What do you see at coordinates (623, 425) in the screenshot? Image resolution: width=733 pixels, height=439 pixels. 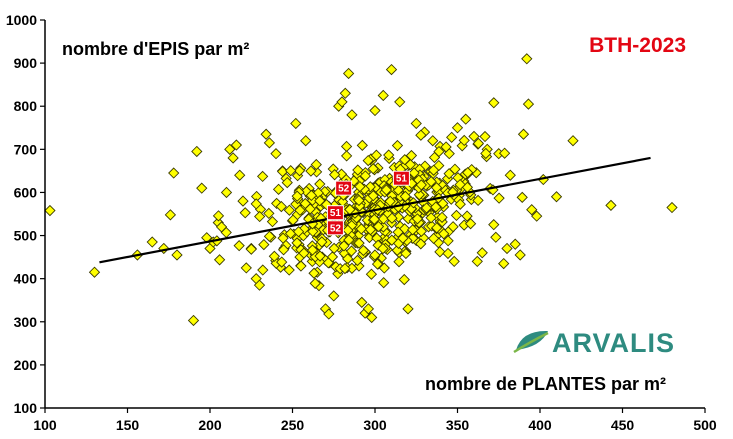 I see `x-tick-label: 450` at bounding box center [623, 425].